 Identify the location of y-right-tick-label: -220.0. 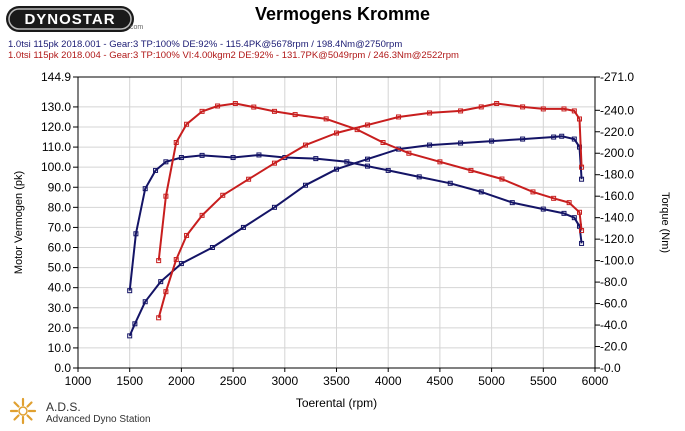
(617, 132).